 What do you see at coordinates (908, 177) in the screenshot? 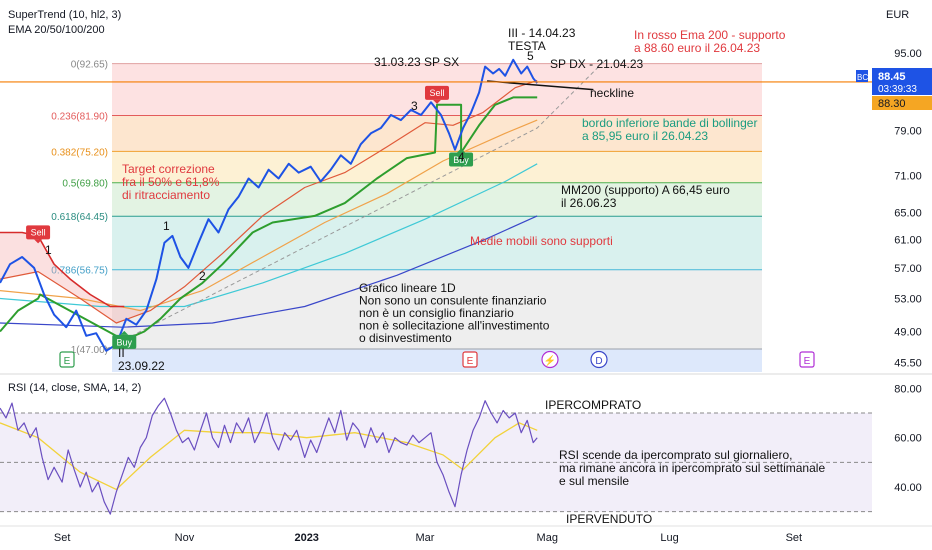
I see `price-tick: 71.00` at bounding box center [908, 177].